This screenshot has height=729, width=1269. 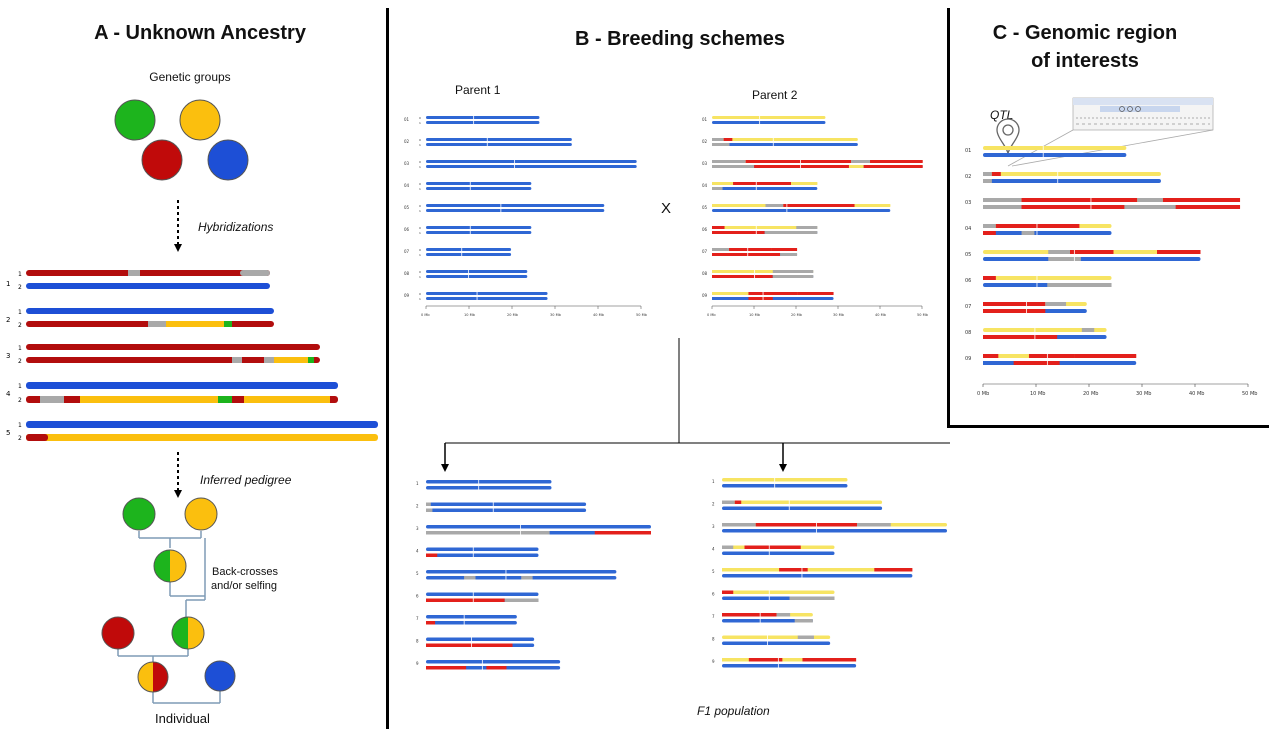 I want to click on hybridization-arrow-head, so click(x=178, y=248).